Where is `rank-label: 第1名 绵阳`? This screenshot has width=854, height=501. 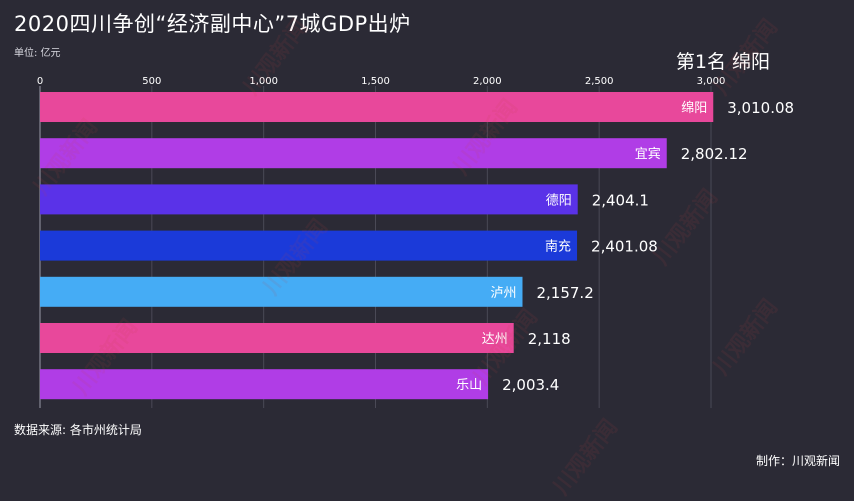
rank-label: 第1名 绵阳 is located at coordinates (722, 62).